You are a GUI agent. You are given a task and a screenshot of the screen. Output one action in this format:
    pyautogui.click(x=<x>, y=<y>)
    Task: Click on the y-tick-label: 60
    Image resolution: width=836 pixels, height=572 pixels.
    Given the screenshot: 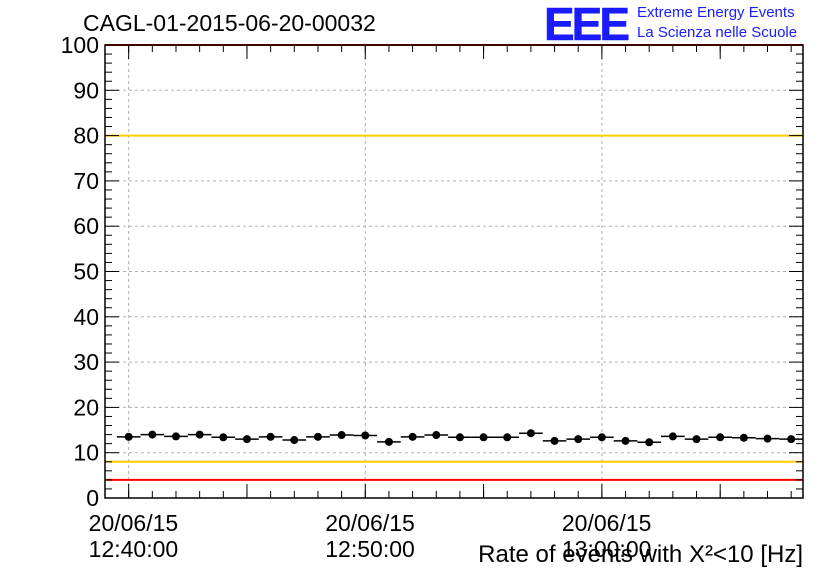 What is the action you would take?
    pyautogui.click(x=86, y=226)
    